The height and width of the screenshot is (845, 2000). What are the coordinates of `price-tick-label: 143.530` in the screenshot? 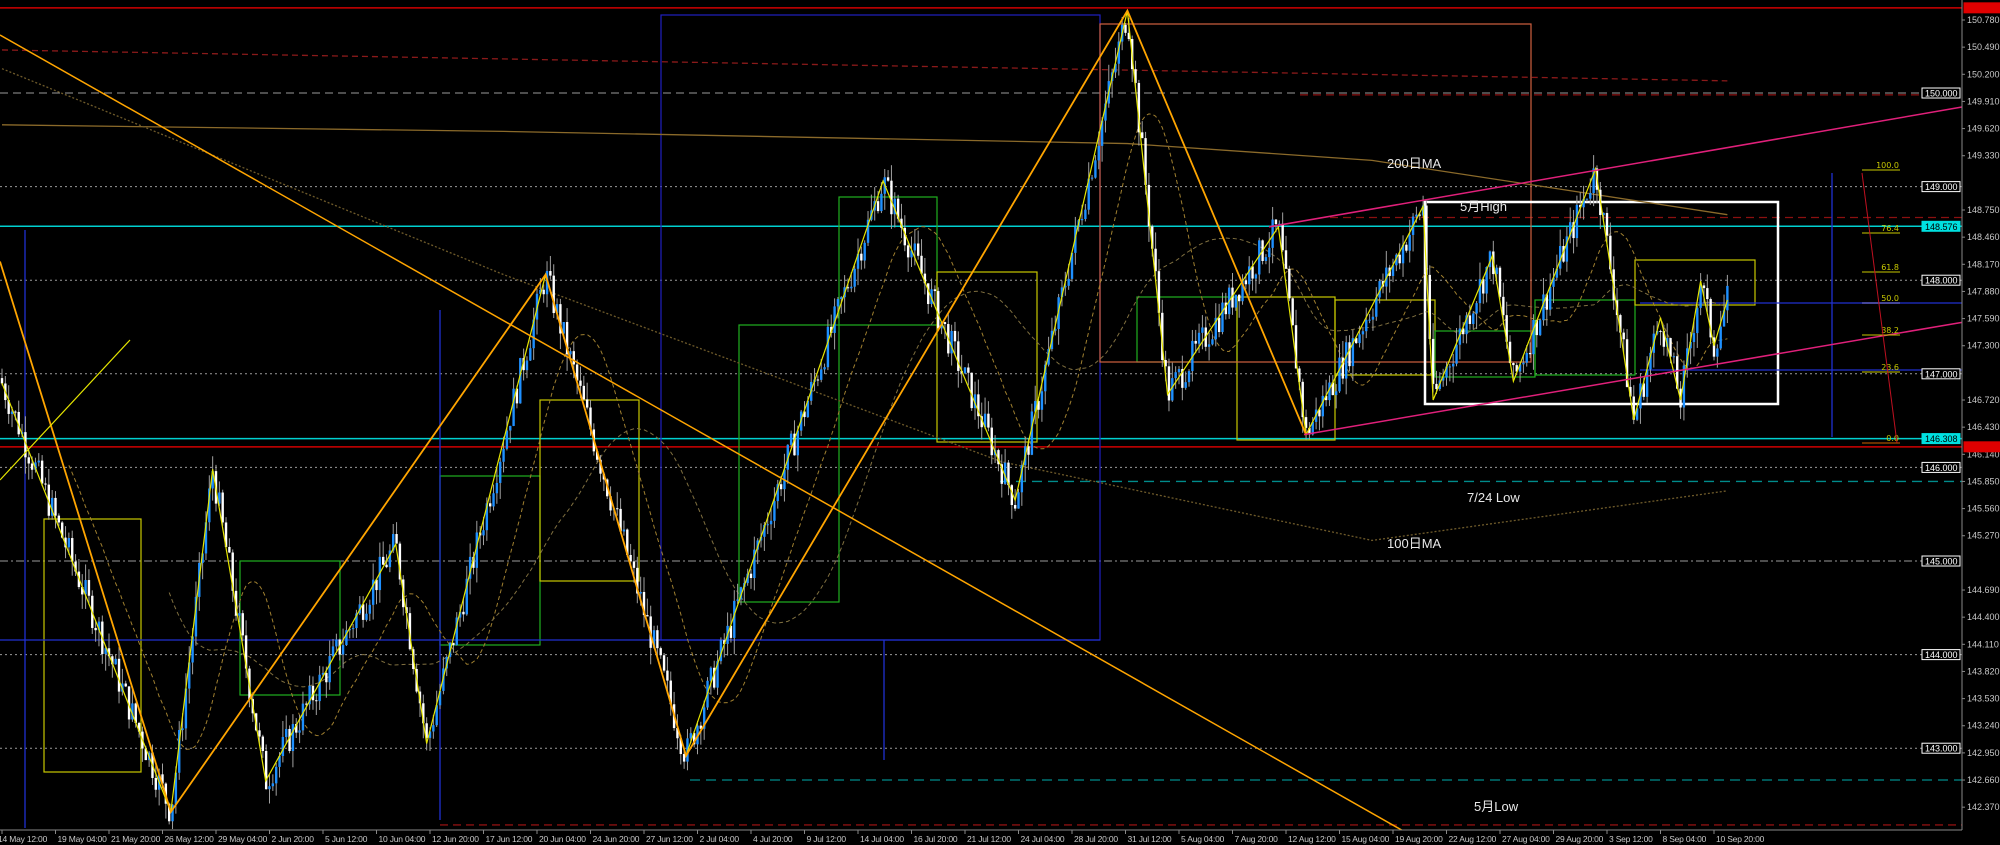 It's located at (1983, 699).